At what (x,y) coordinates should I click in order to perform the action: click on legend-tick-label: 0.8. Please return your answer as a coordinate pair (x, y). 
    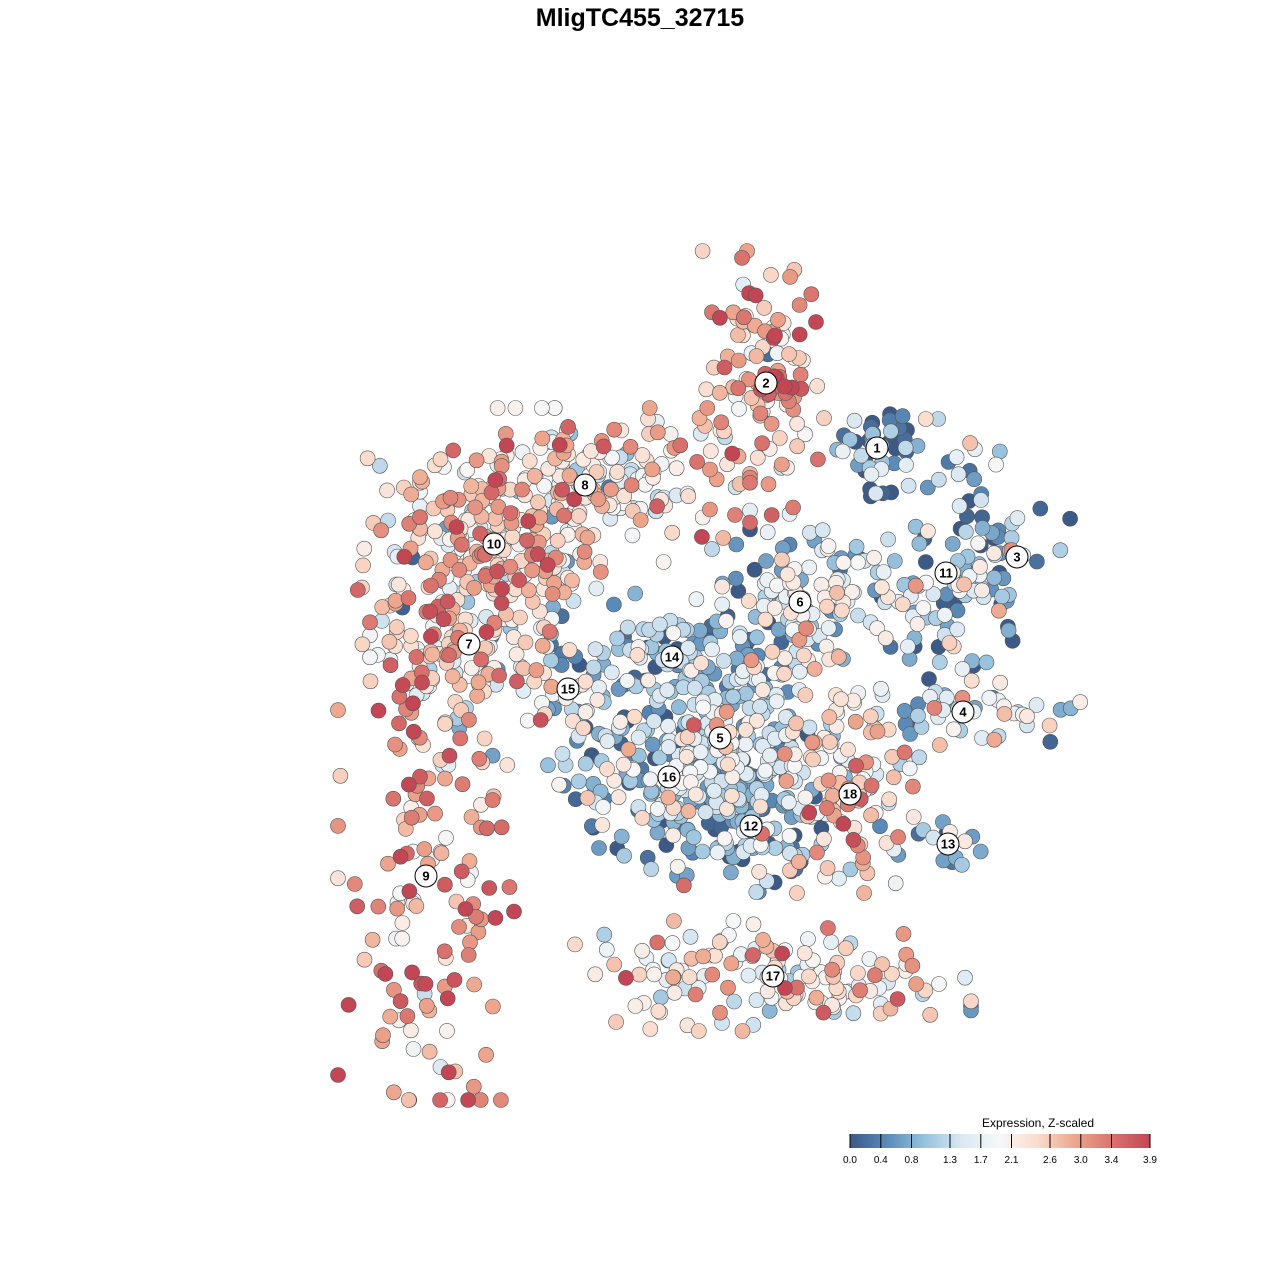
    Looking at the image, I should click on (912, 1160).